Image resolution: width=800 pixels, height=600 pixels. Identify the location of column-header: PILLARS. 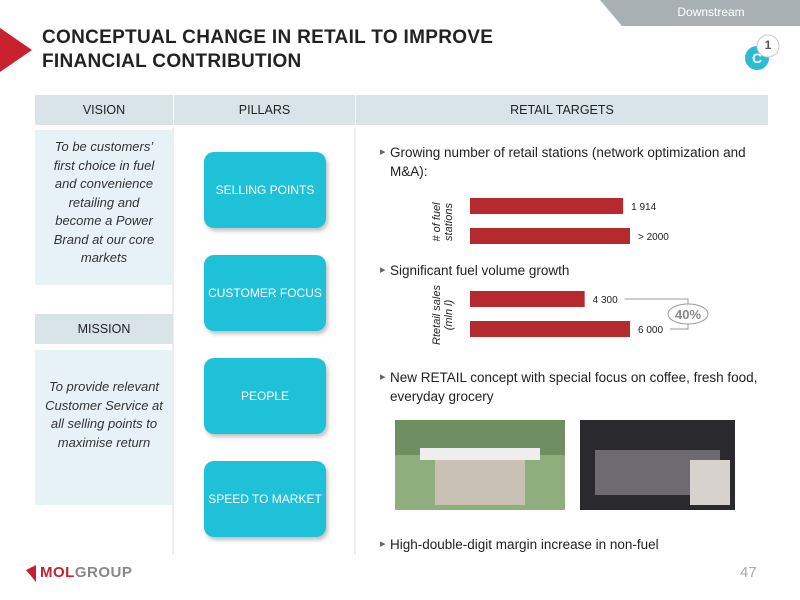
(264, 110).